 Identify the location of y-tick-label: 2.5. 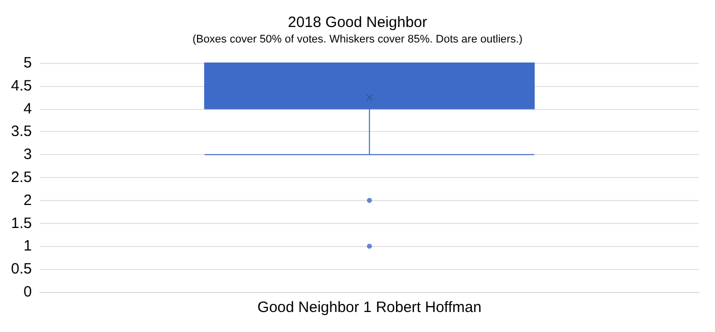
(21, 177).